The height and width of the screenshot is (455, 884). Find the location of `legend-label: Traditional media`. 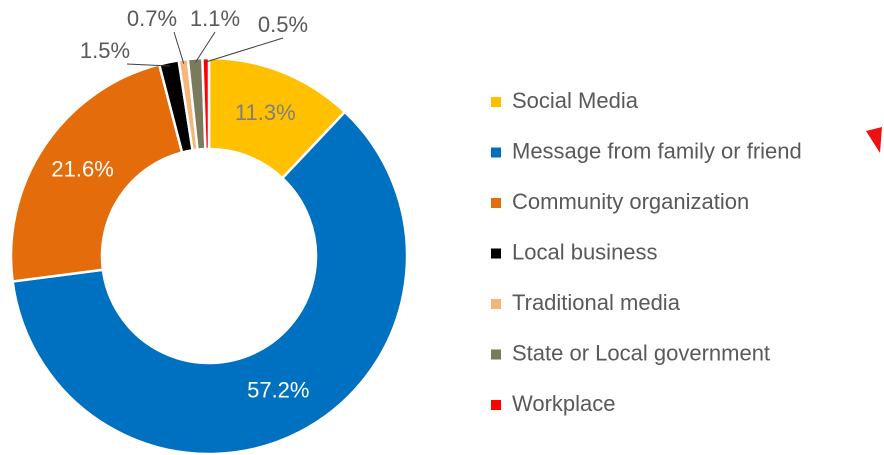

legend-label: Traditional media is located at coordinates (596, 302).